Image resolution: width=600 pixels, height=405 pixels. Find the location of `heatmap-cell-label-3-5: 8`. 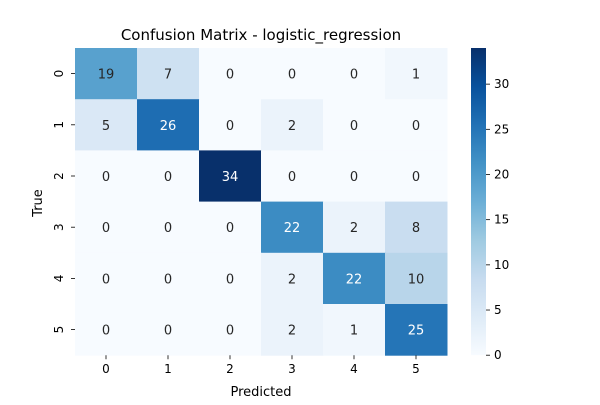

heatmap-cell-label-3-5: 8 is located at coordinates (416, 228).